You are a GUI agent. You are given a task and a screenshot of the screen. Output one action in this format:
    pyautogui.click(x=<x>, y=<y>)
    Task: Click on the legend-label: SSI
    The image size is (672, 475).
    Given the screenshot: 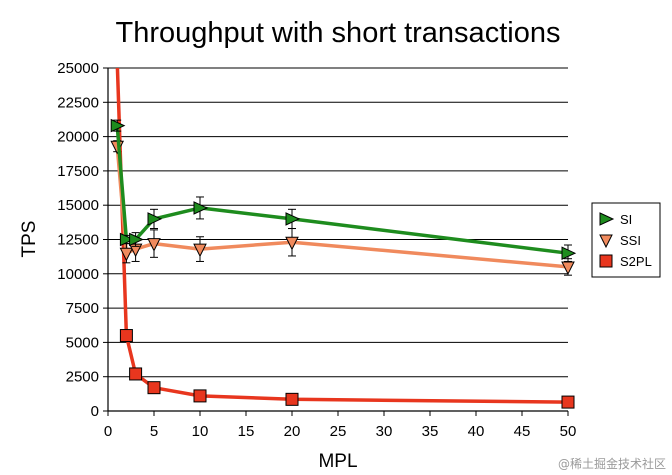 What is the action you would take?
    pyautogui.click(x=630, y=240)
    